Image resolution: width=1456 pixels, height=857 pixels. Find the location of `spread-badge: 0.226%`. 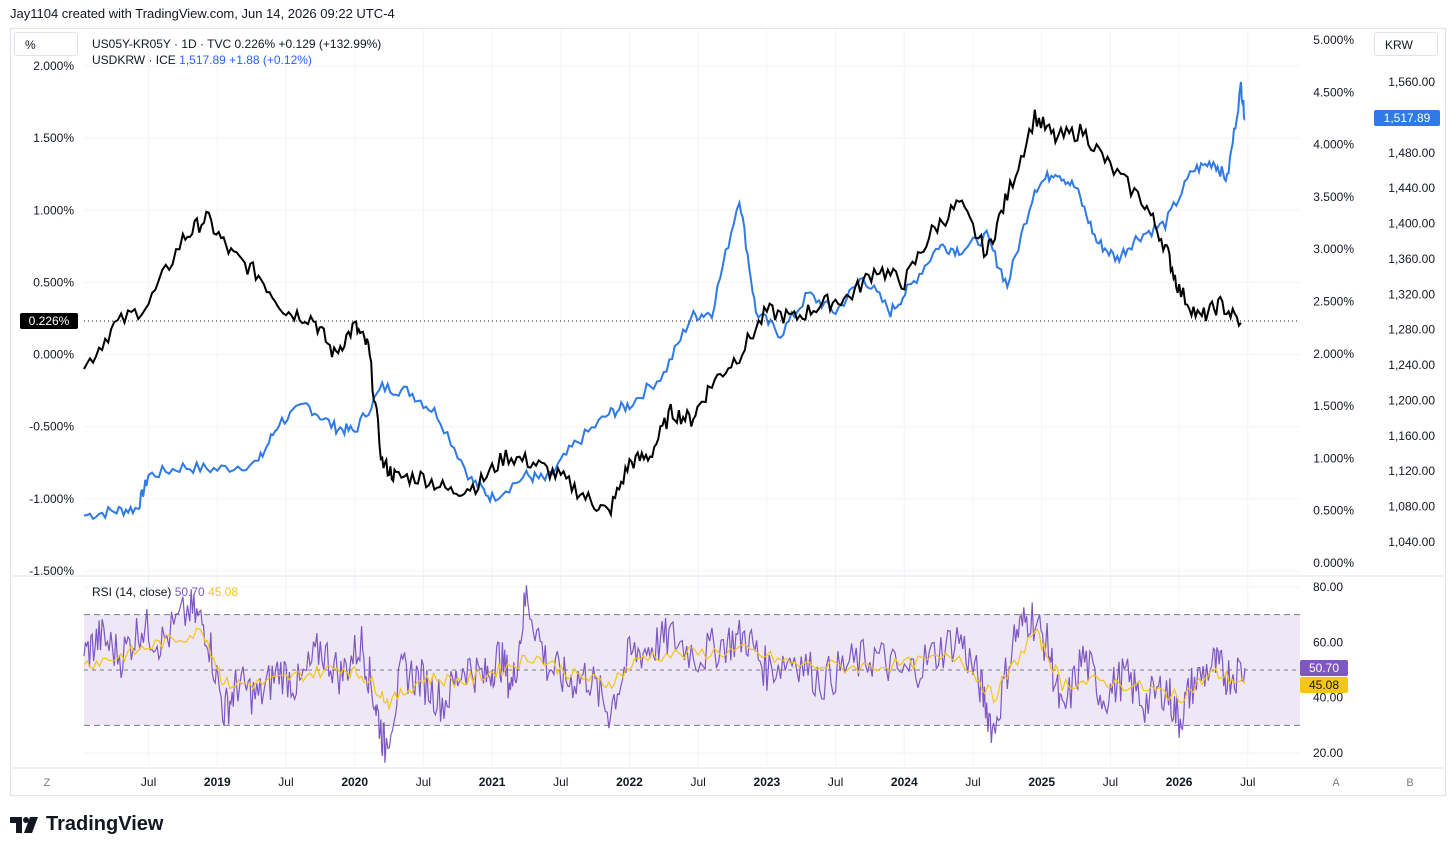

spread-badge: 0.226% is located at coordinates (49, 321).